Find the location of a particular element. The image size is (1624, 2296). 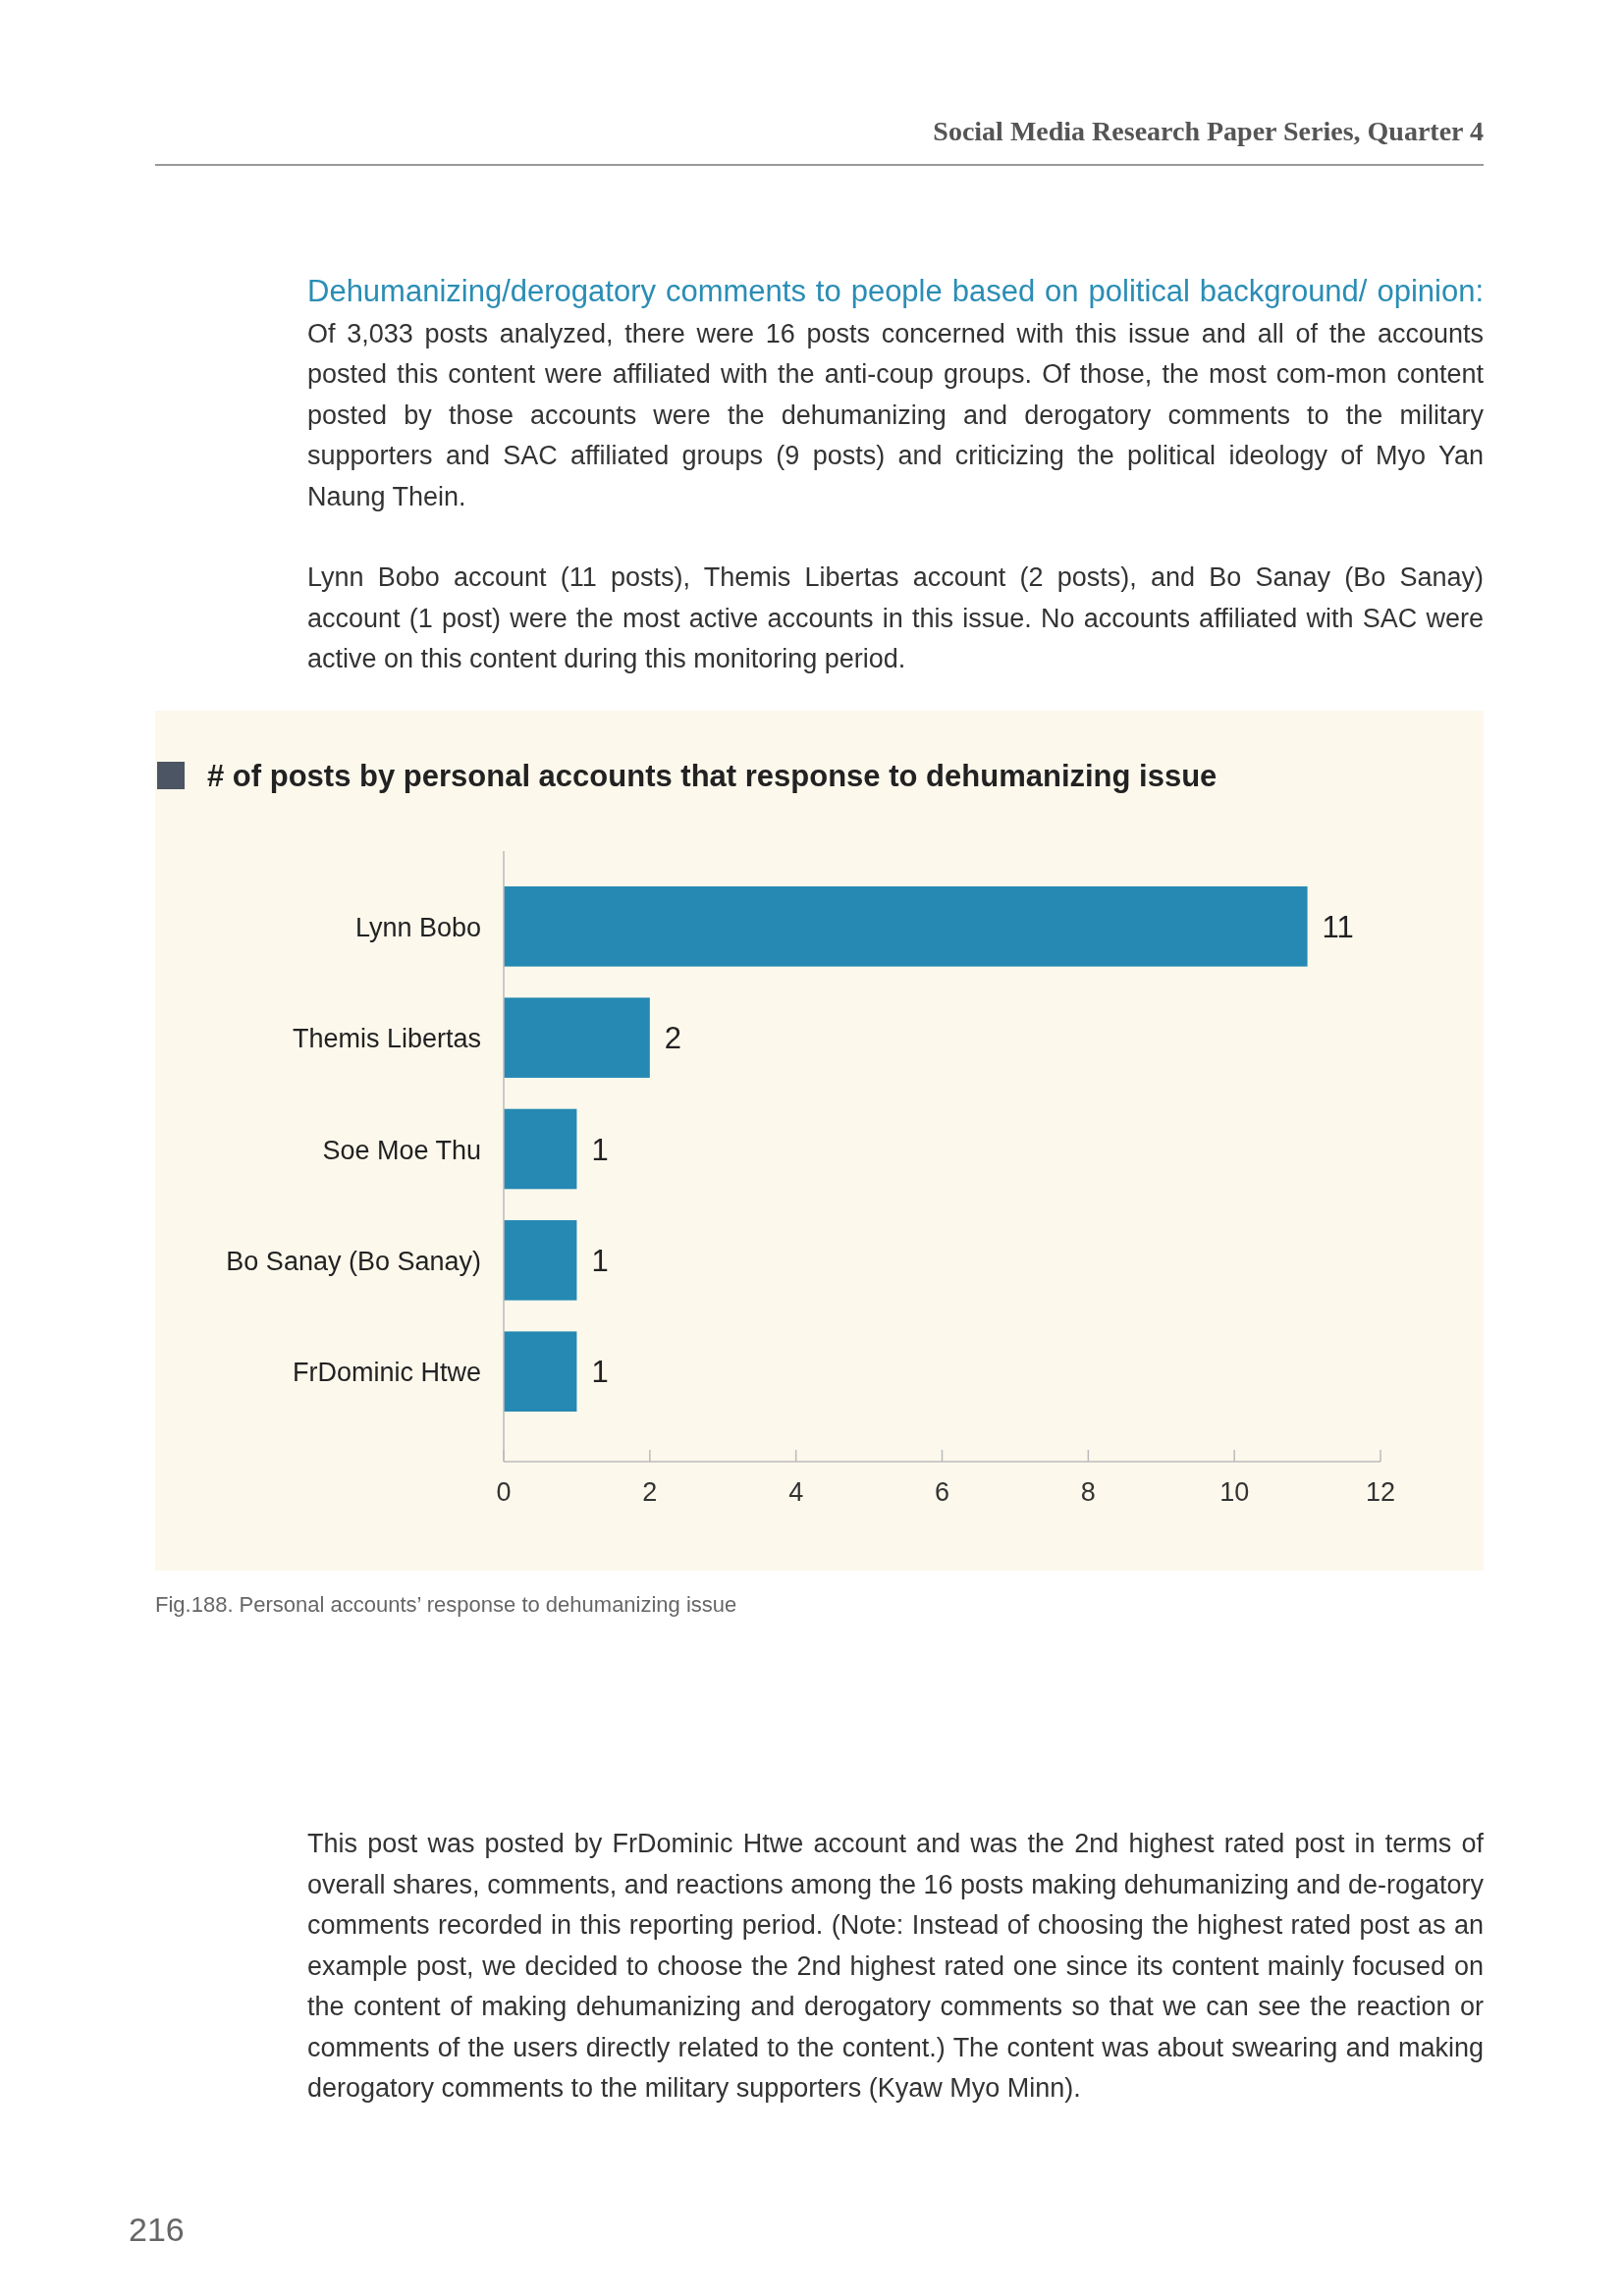

x-tick-label: 6 is located at coordinates (942, 1492).